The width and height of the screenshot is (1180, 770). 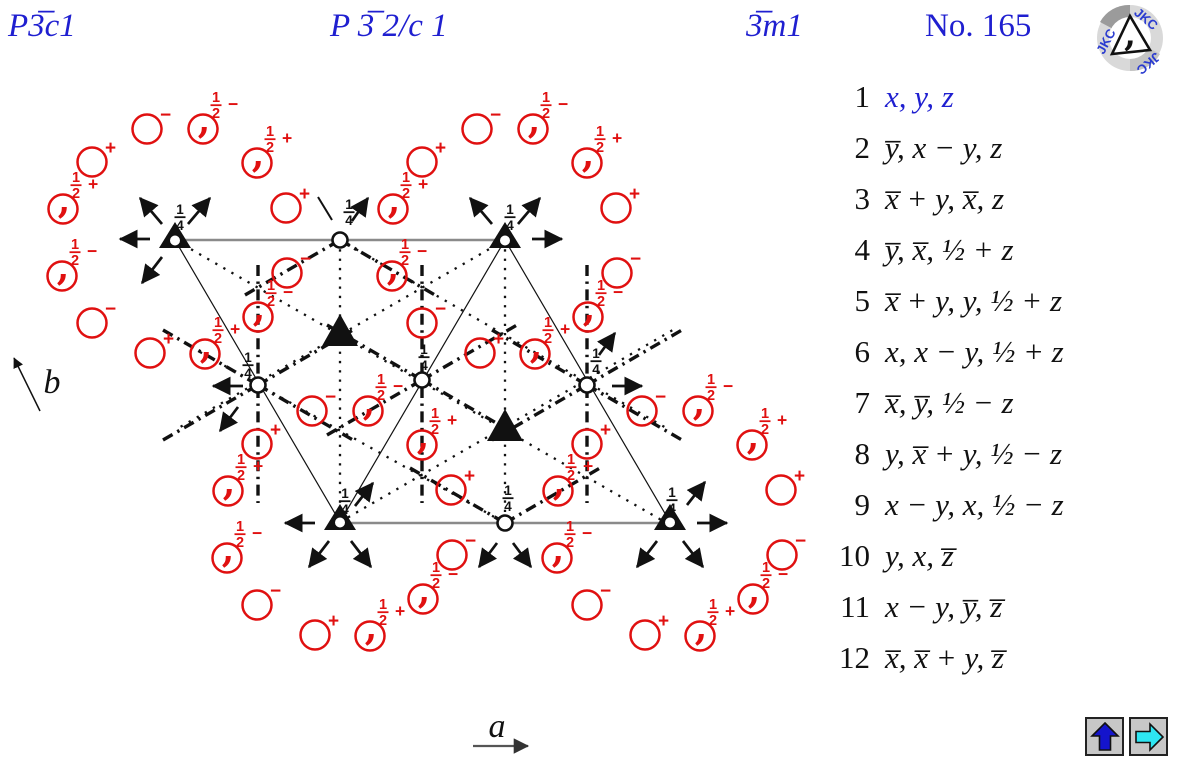 What do you see at coordinates (862, 198) in the screenshot?
I see `operator-number: 3` at bounding box center [862, 198].